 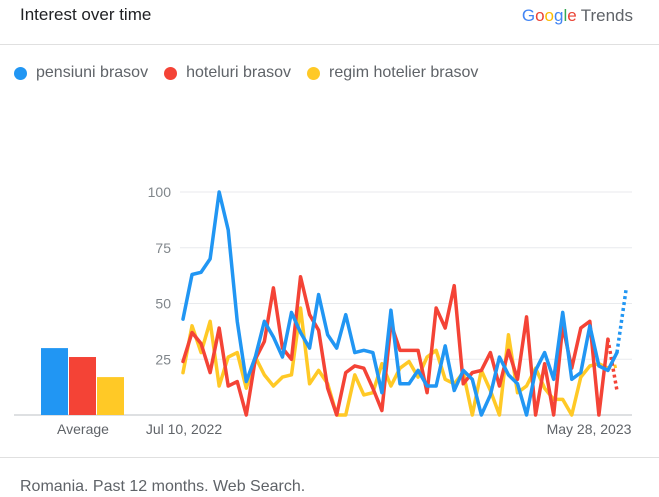 What do you see at coordinates (163, 304) in the screenshot?
I see `y-tick-label: 50` at bounding box center [163, 304].